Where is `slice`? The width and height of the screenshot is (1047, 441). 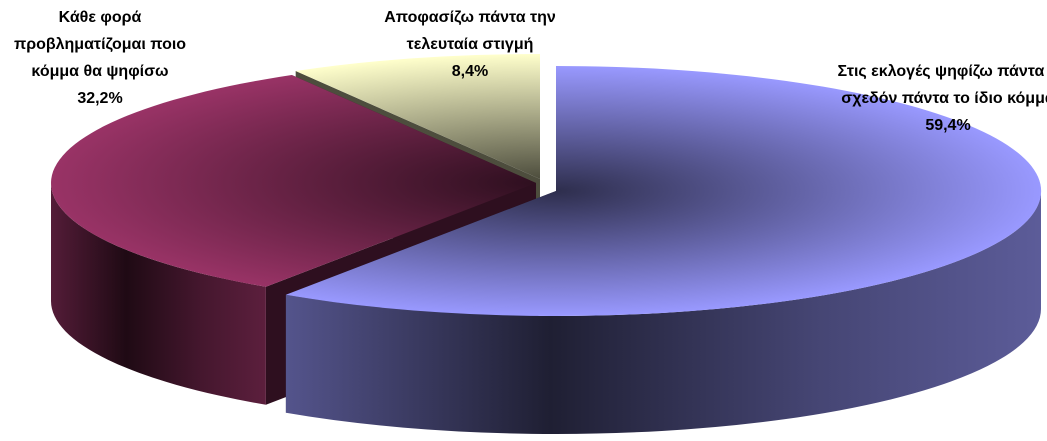
slice is located at coordinates (417, 116).